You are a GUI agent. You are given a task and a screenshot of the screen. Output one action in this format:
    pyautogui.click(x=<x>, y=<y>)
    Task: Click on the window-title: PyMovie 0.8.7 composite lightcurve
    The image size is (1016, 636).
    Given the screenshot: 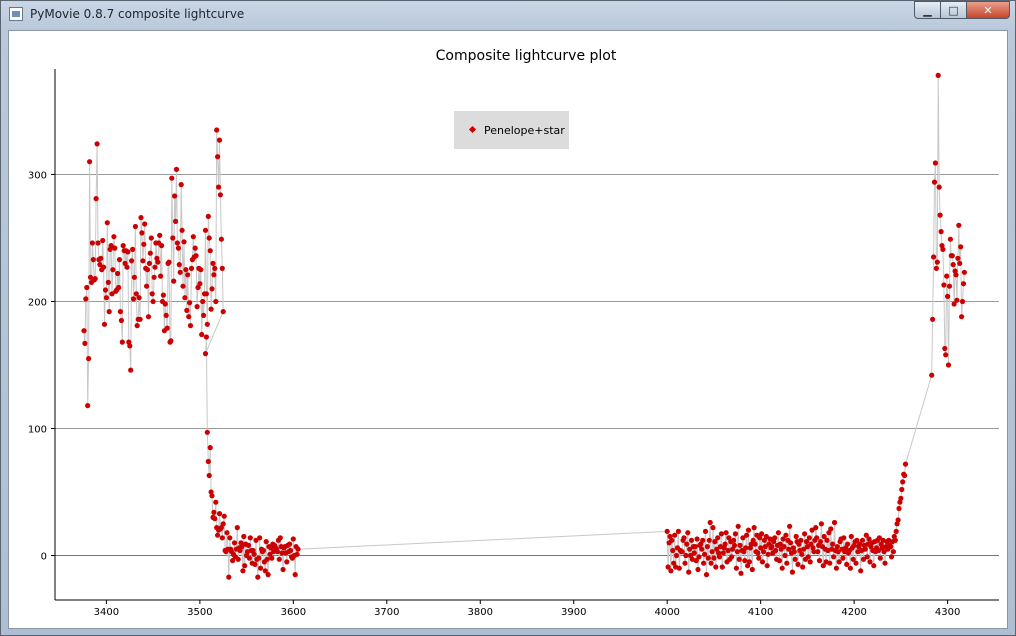 What is the action you would take?
    pyautogui.click(x=137, y=14)
    